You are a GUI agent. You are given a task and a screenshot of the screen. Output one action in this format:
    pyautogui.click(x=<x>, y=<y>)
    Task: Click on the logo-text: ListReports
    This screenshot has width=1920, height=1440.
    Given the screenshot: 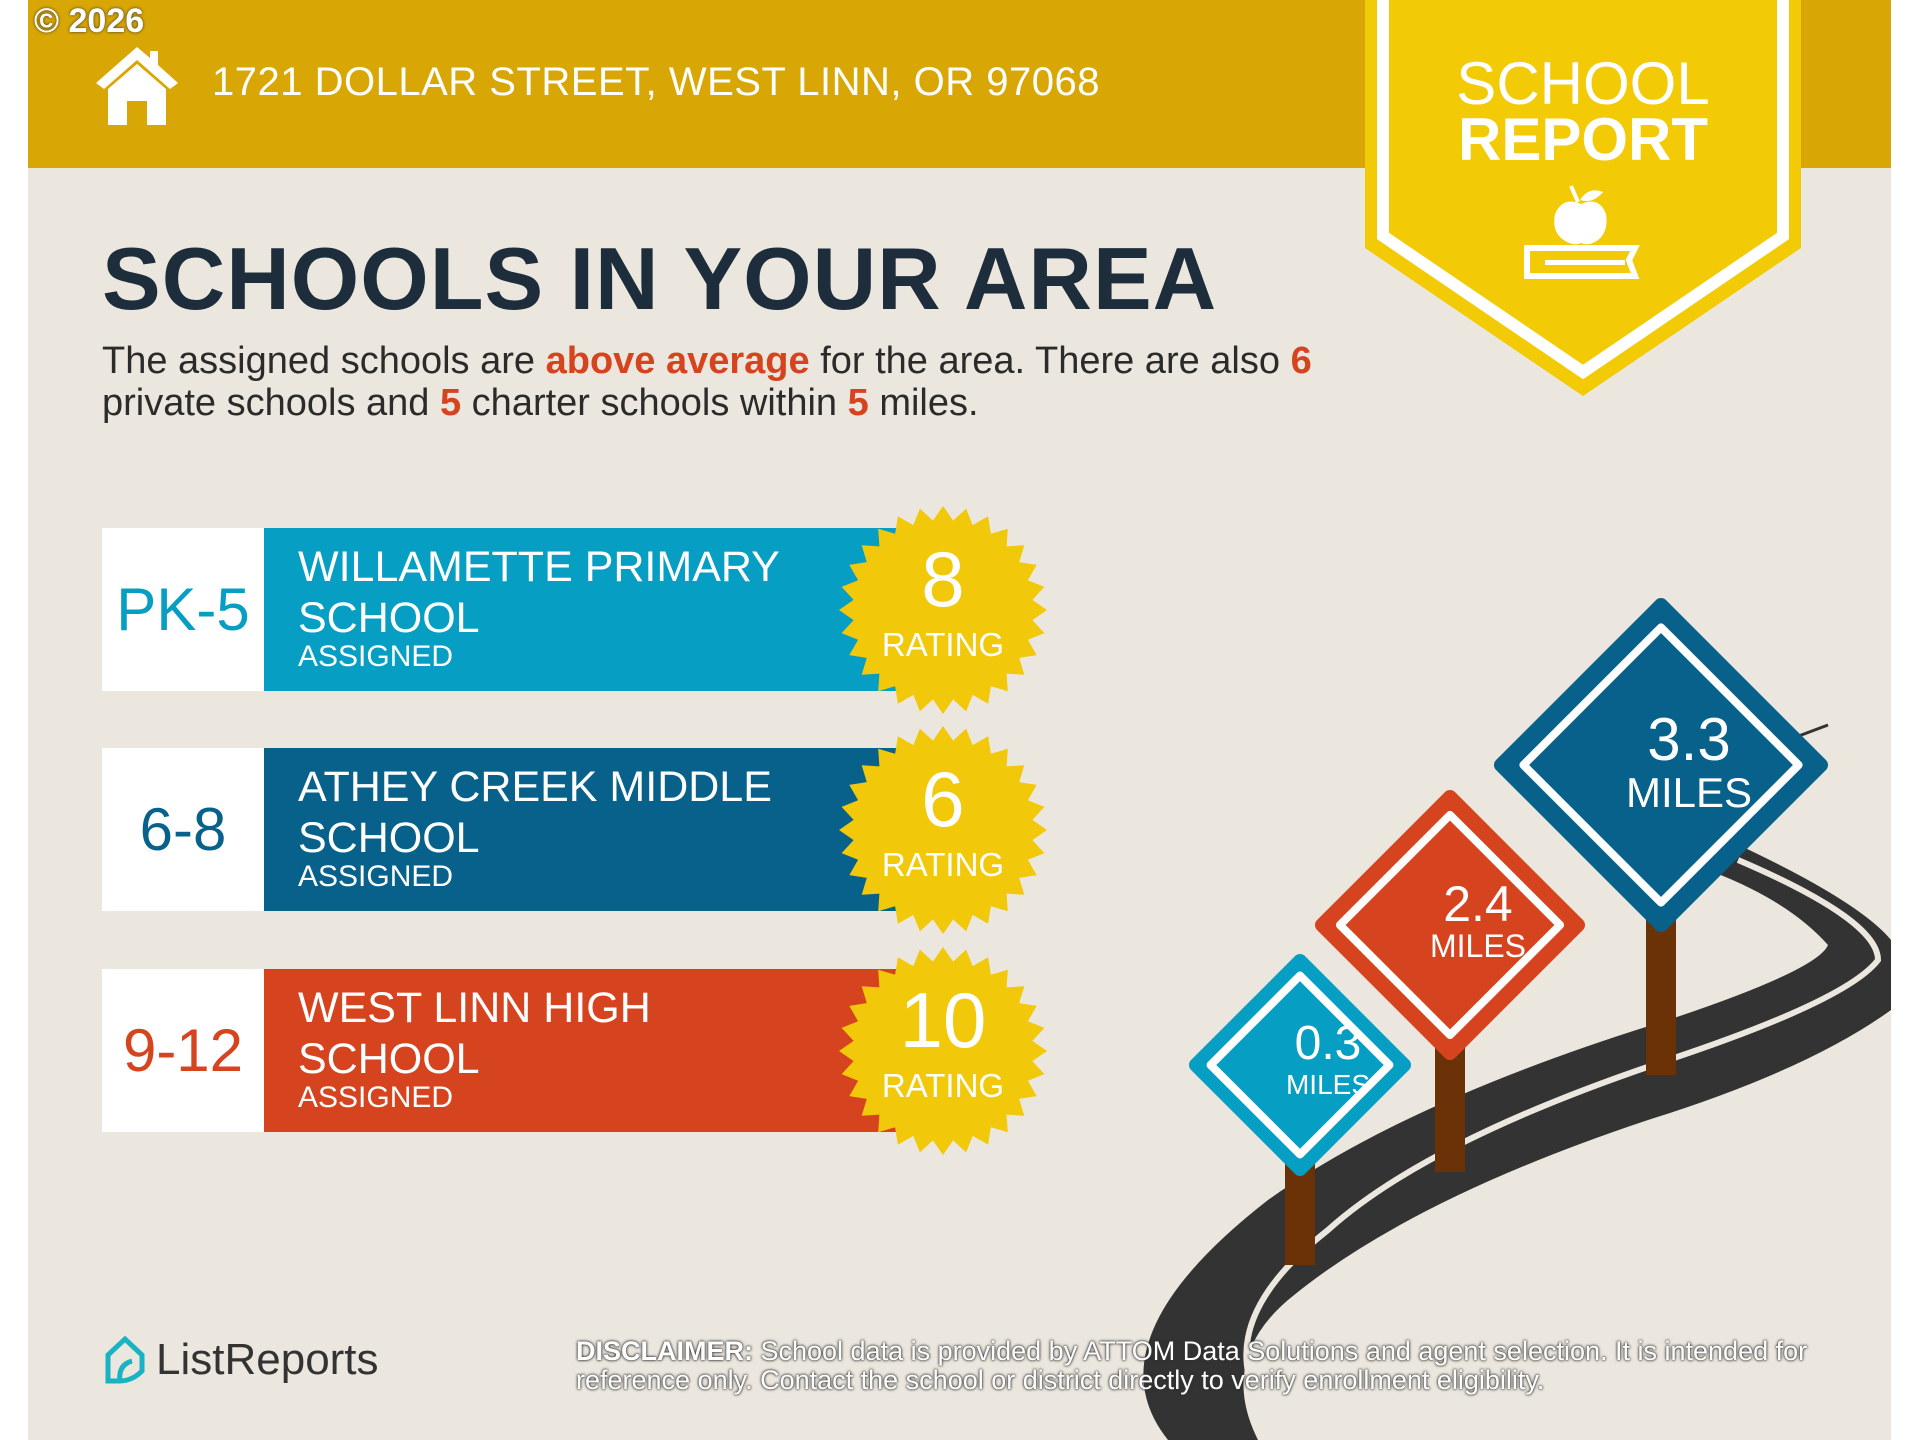 What is the action you would take?
    pyautogui.click(x=267, y=1359)
    